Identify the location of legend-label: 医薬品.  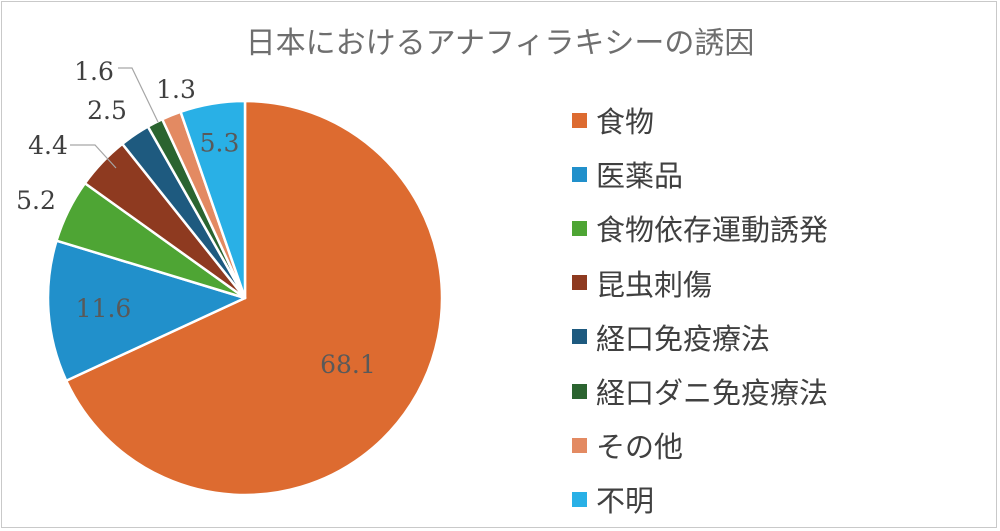
(639, 174).